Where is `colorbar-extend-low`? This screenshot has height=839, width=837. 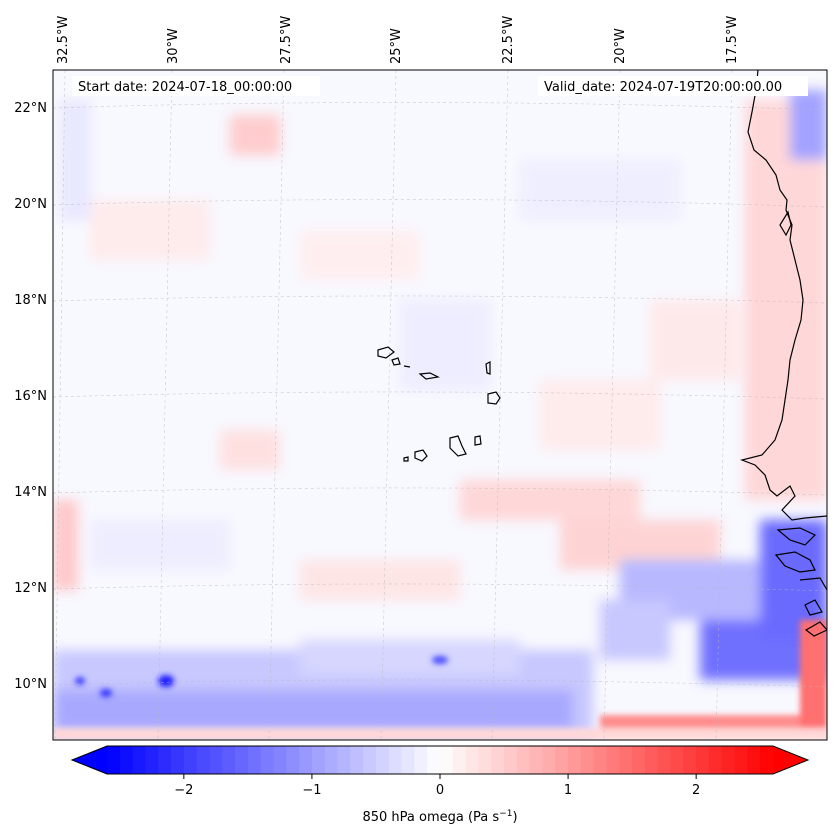
colorbar-extend-low is located at coordinates (89, 760).